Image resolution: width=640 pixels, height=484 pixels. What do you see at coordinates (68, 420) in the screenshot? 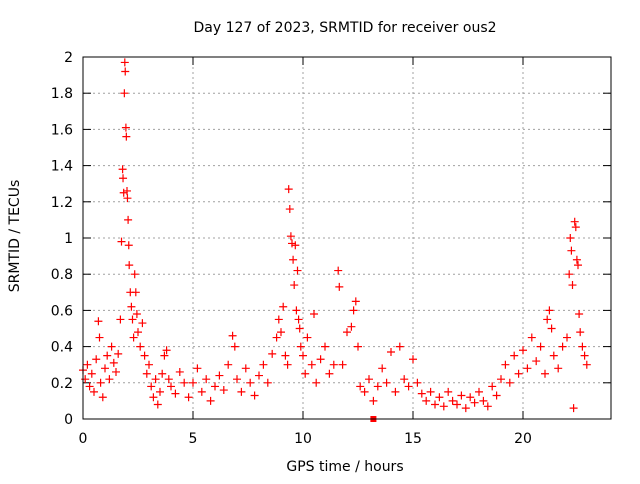
I see `y-tick-label: 0` at bounding box center [68, 420].